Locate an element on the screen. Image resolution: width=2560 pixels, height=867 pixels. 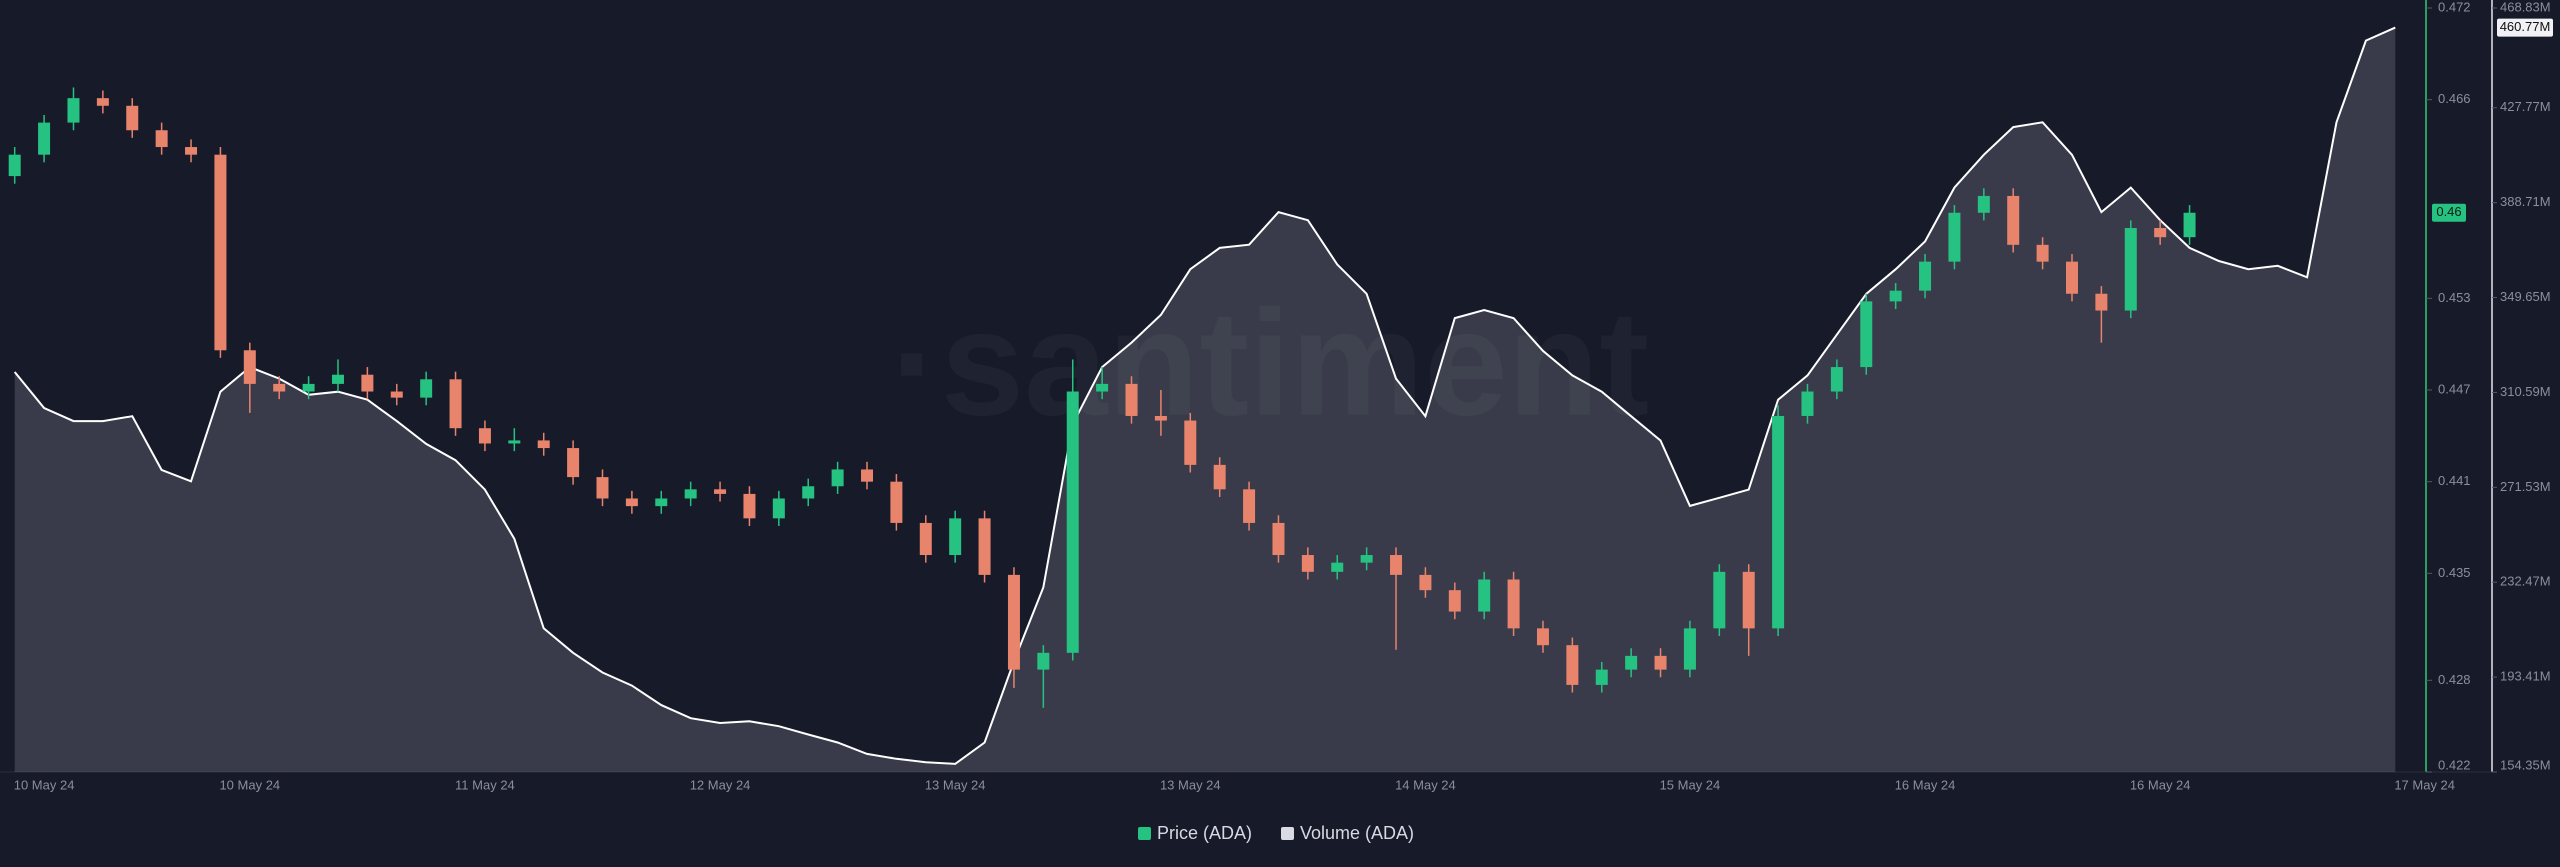
last-volume-label: 460.77M is located at coordinates (2525, 26).